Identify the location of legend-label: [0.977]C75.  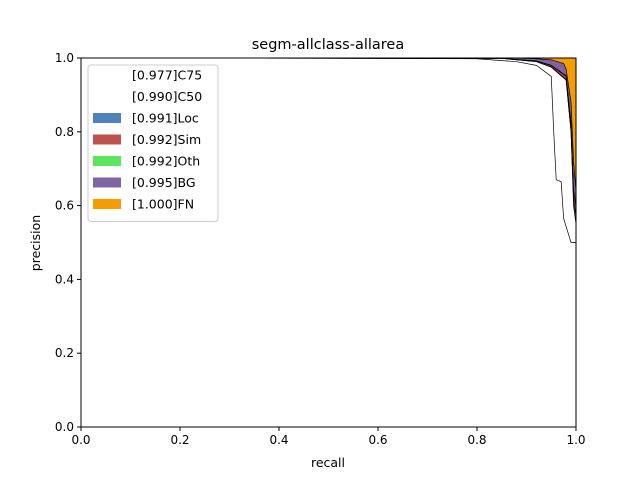
(167, 75).